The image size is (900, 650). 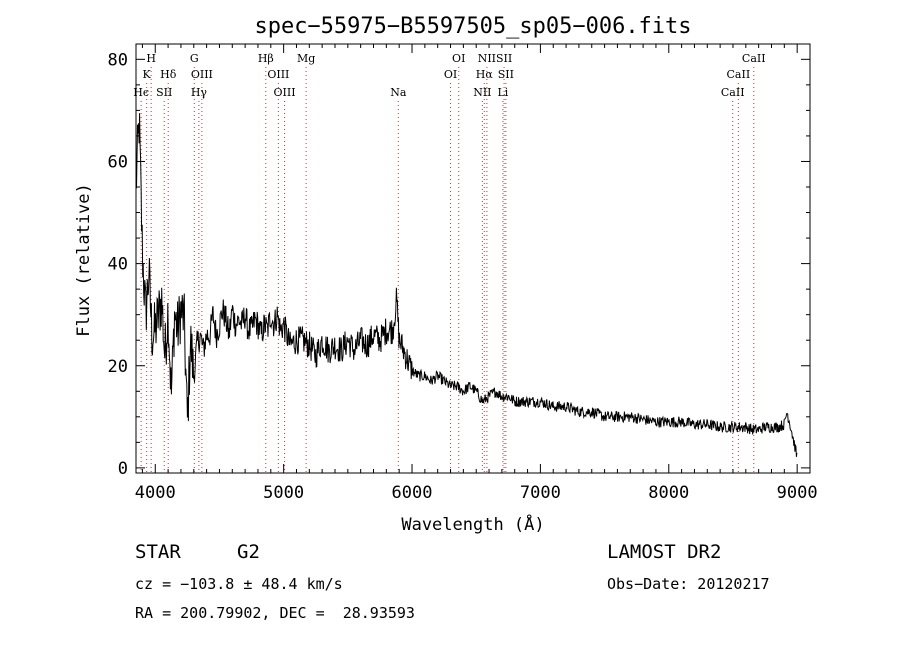 What do you see at coordinates (84, 260) in the screenshot?
I see `y-axis-label: Flux (relative)` at bounding box center [84, 260].